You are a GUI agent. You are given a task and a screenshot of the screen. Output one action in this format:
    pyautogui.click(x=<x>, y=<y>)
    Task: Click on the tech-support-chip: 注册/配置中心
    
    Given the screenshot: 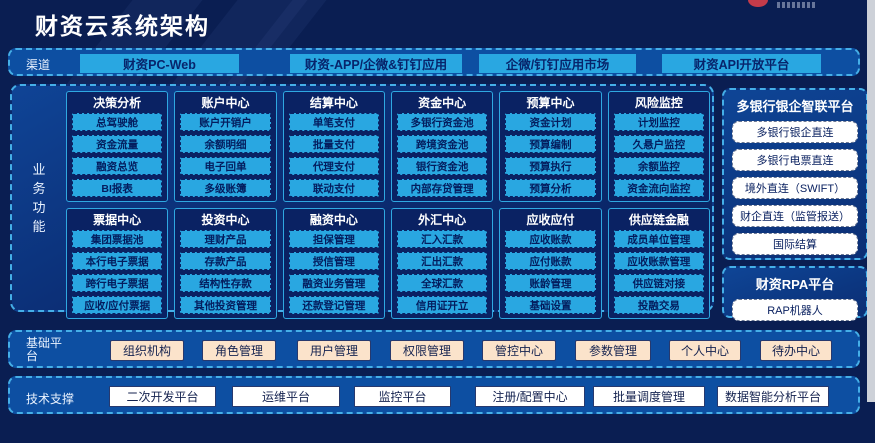 What is the action you would take?
    pyautogui.click(x=530, y=396)
    